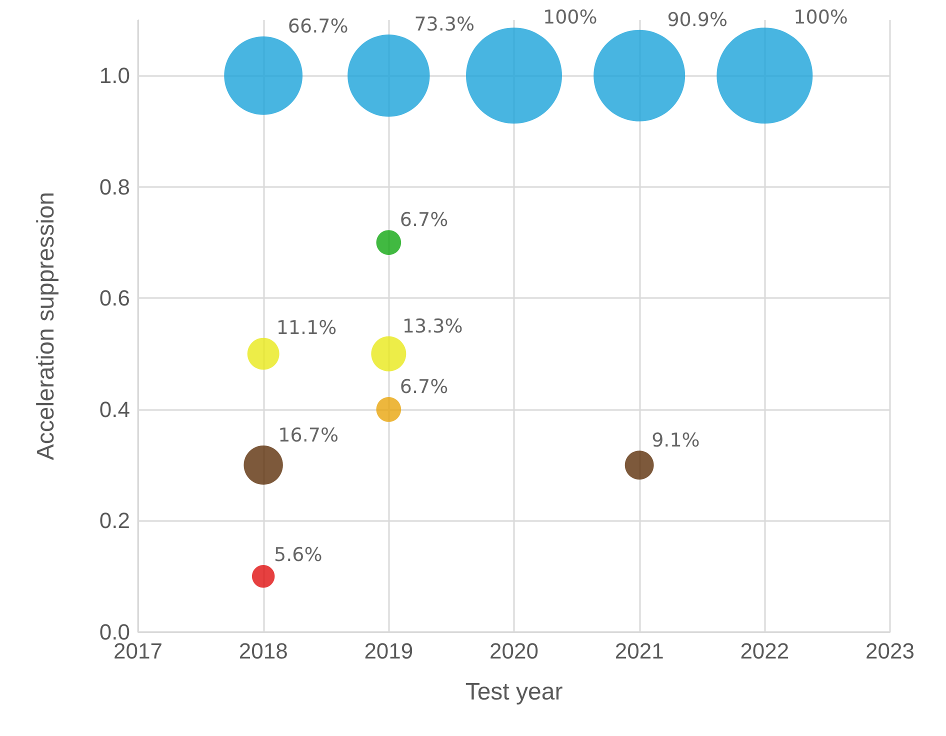 The height and width of the screenshot is (736, 946). Describe the element at coordinates (263, 651) in the screenshot. I see `x-tick-label: 2018` at that location.